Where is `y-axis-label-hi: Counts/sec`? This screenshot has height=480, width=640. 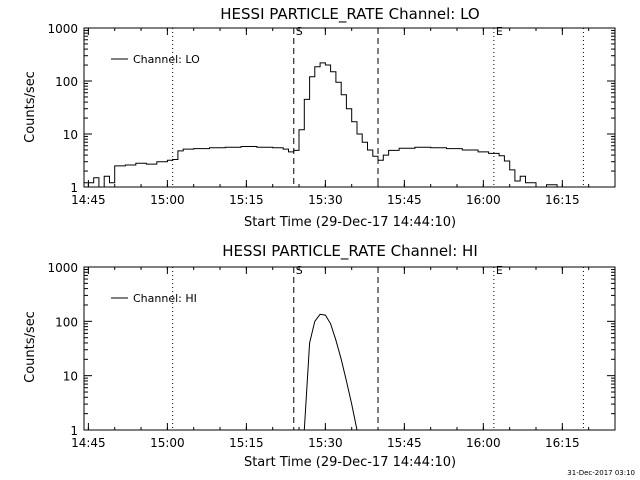
y-axis-label-hi: Counts/sec is located at coordinates (30, 347).